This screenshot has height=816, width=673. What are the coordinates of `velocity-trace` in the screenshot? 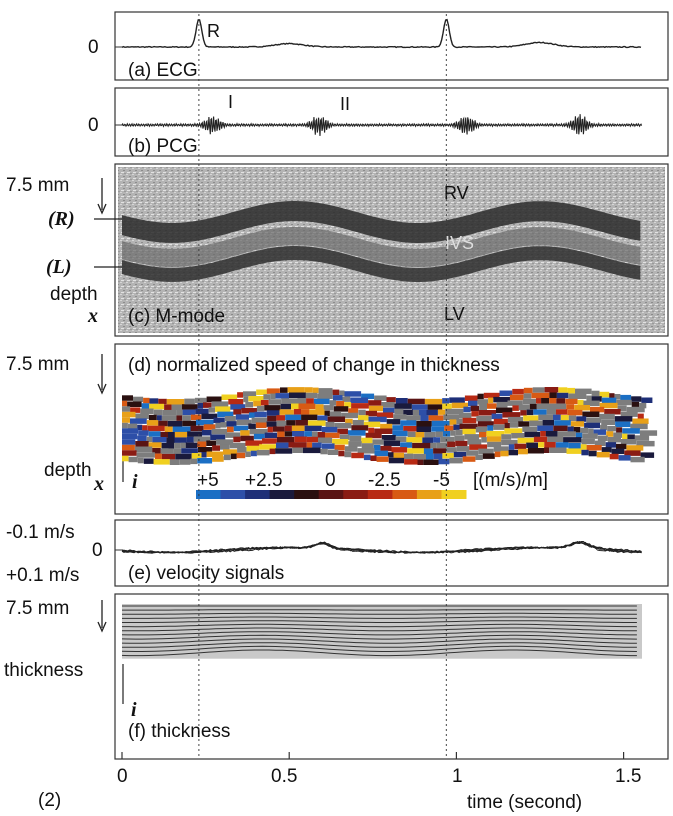 It's located at (381, 548).